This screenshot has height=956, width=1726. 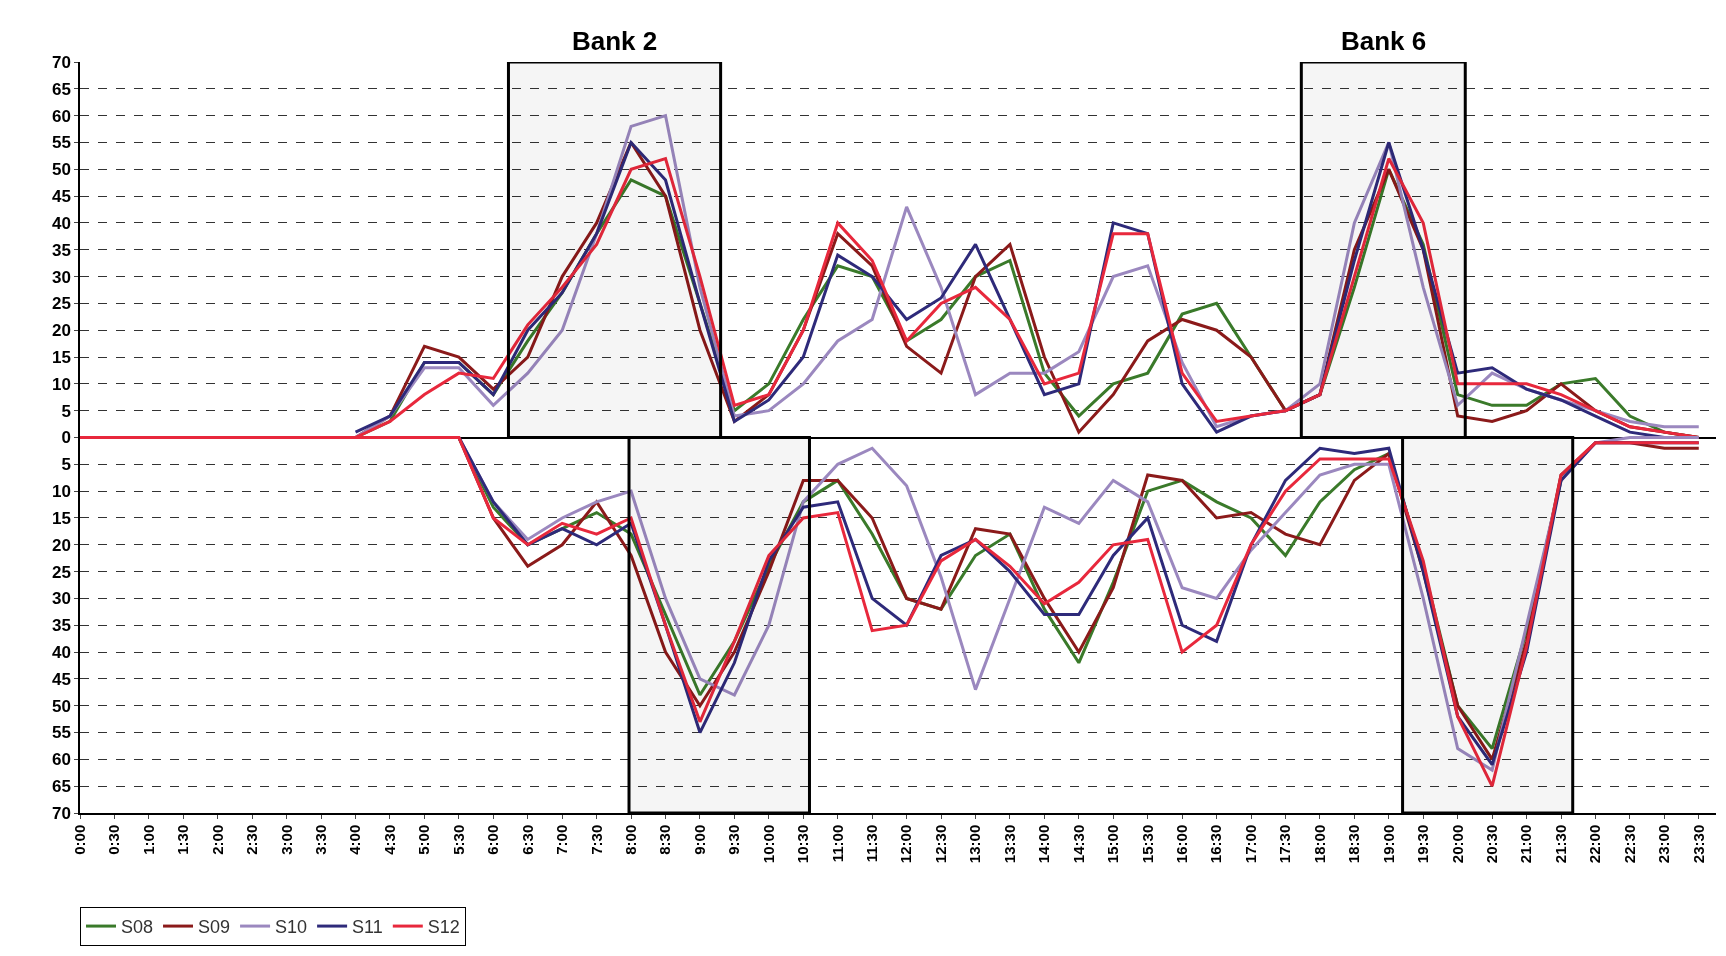 I want to click on x-tick-label: 5:30, so click(x=458, y=839).